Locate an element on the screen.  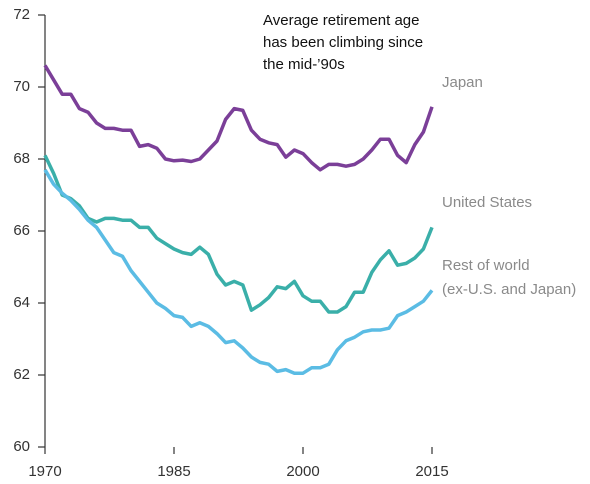
x-tick-label: 2015 is located at coordinates (431, 471).